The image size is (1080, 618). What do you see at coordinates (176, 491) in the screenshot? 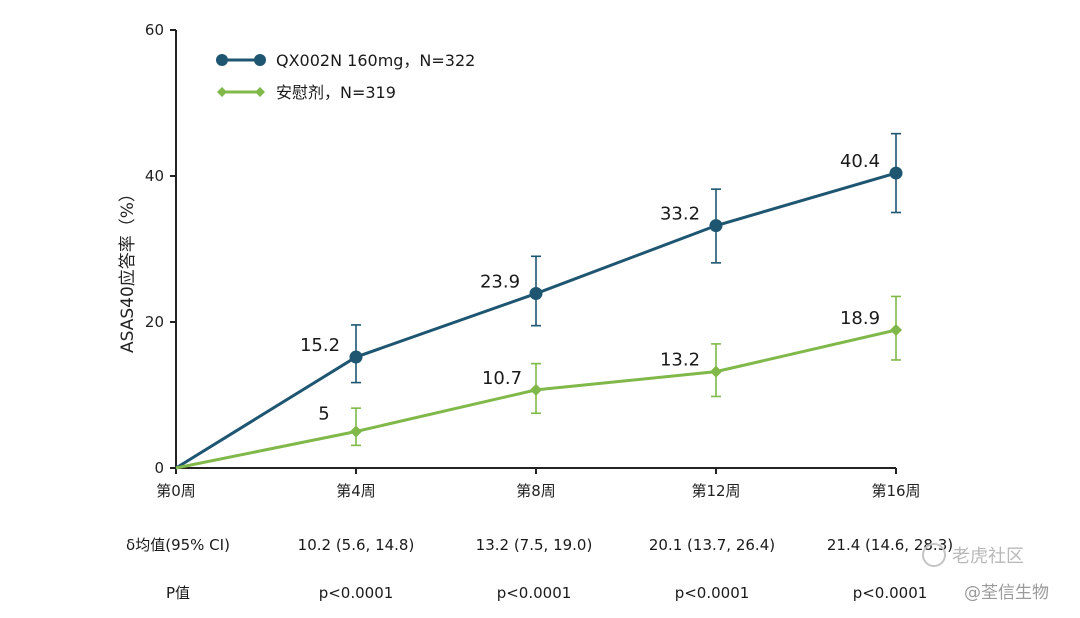
I see `x-tick-label: 第0周` at bounding box center [176, 491].